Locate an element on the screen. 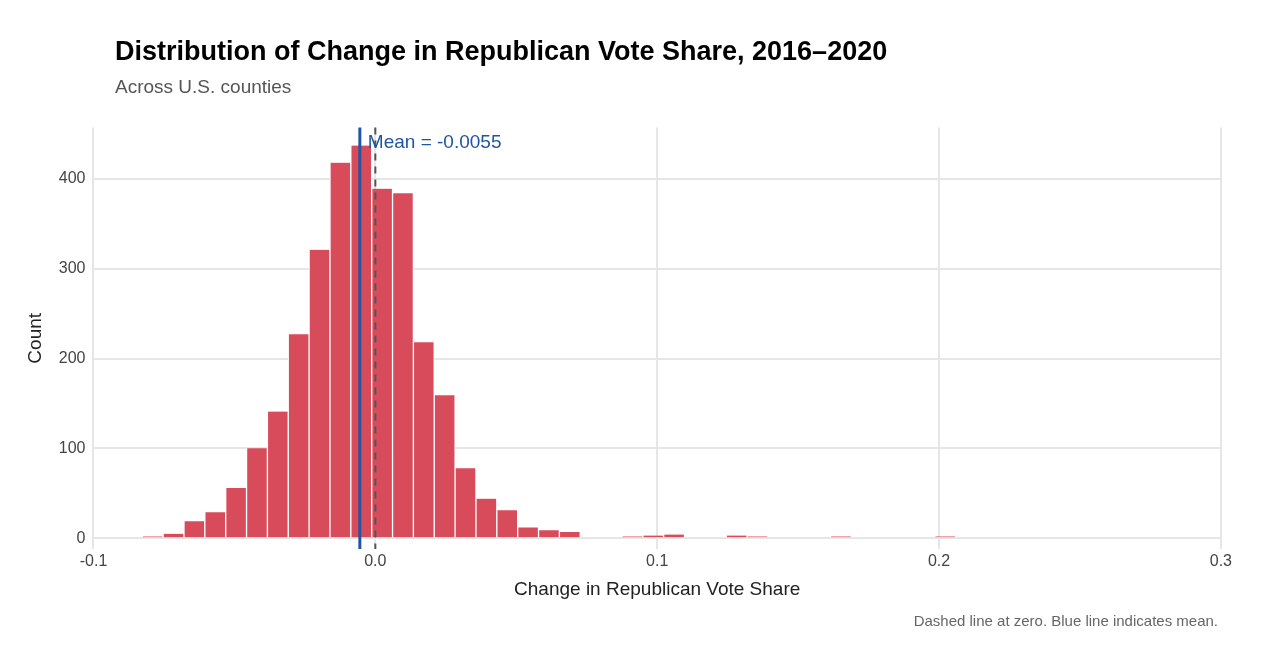 Image resolution: width=1263 pixels, height=660 pixels. y-tick-label: 100 is located at coordinates (72, 447).